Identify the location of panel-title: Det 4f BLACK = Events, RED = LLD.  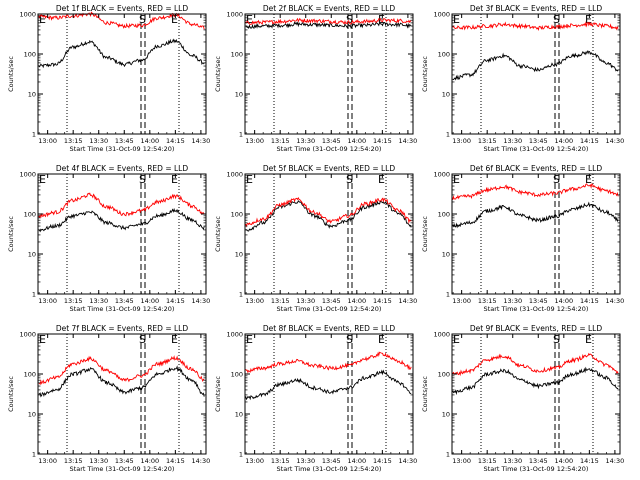
(122, 168).